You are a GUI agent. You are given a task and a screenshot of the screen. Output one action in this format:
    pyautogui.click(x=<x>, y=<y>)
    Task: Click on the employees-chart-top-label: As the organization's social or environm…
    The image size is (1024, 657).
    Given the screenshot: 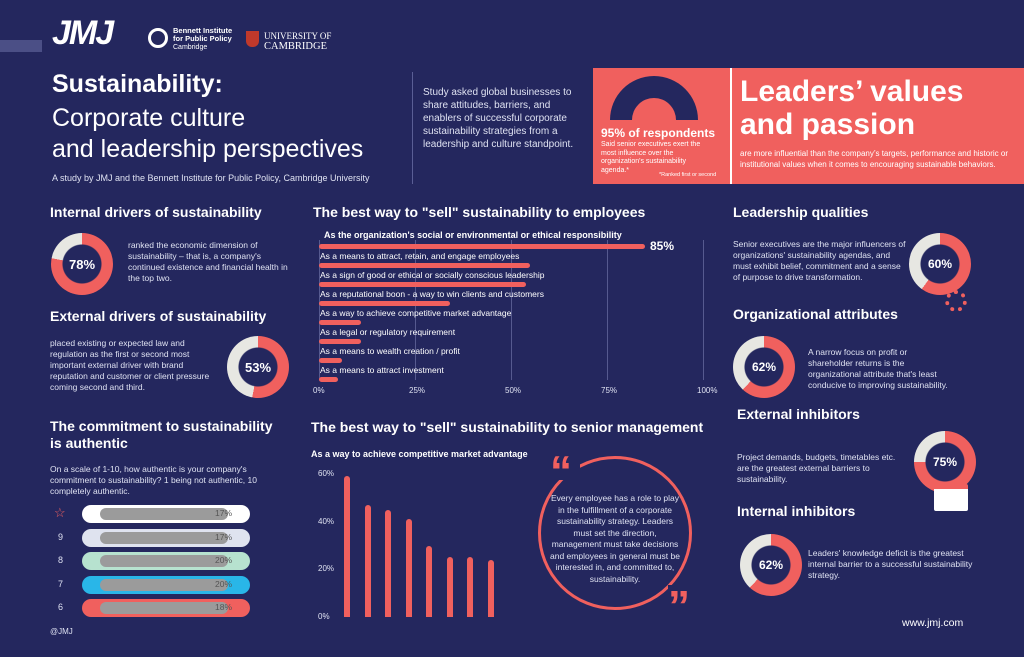 What is the action you would take?
    pyautogui.click(x=473, y=235)
    